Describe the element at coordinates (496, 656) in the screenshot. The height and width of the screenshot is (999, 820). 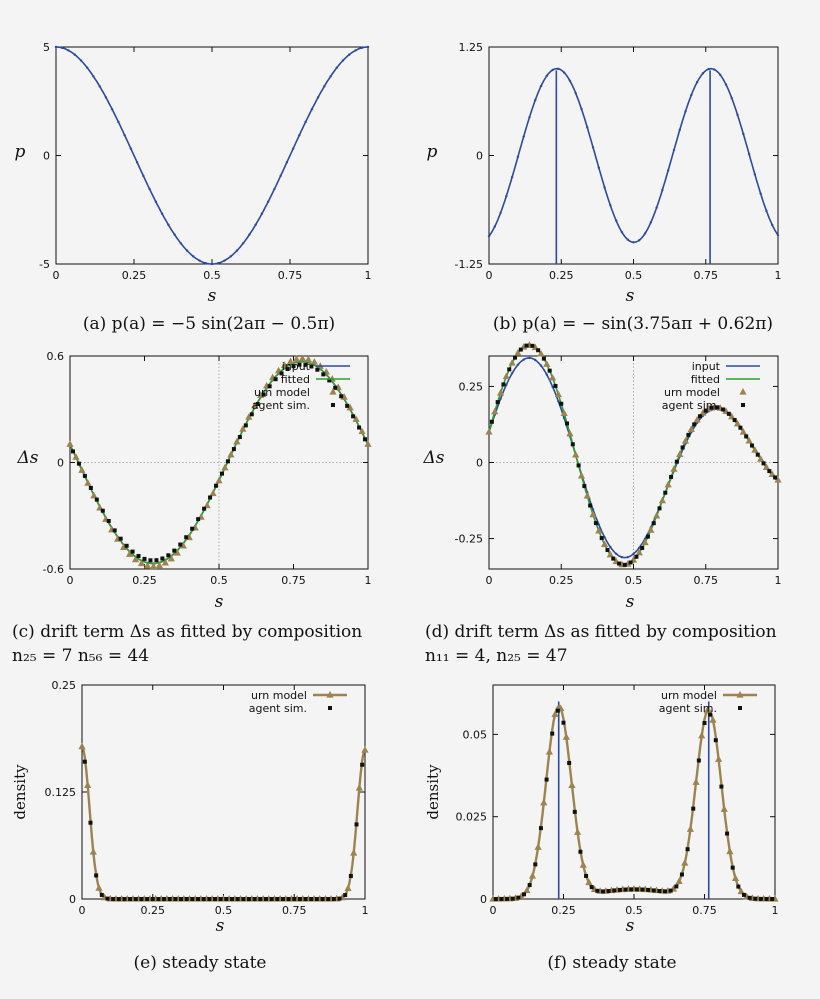
I see `panel-caption-line: n₁₁ = 4, n₂₅ = 47` at that location.